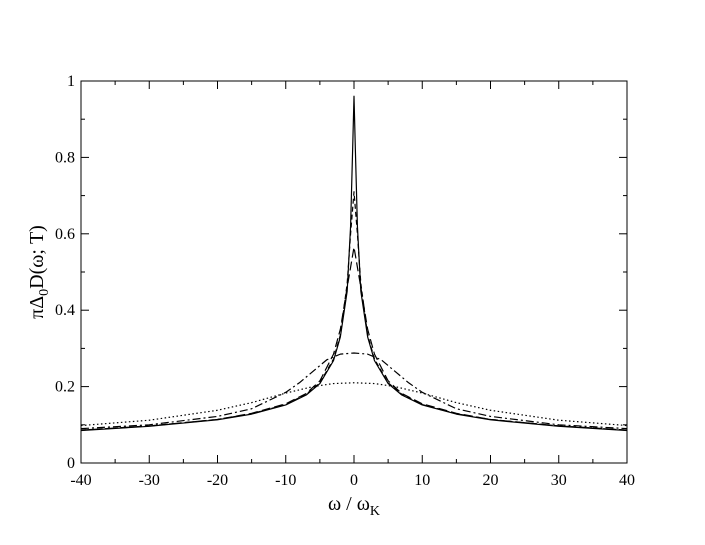 This screenshot has width=705, height=545. Describe the element at coordinates (149, 480) in the screenshot. I see `x-tick-label: -30` at that location.